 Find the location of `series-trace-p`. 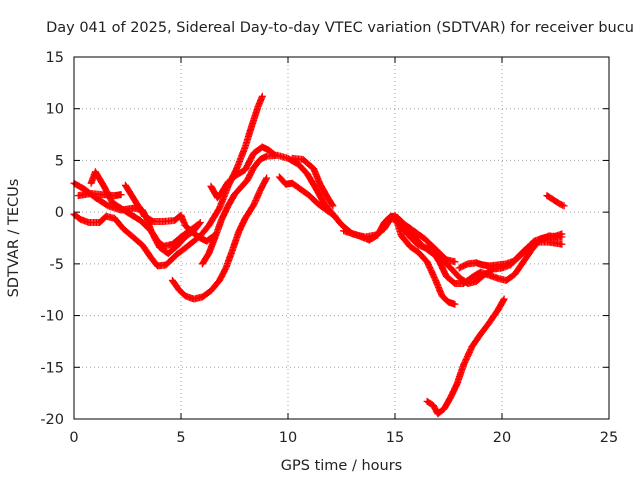

series-trace-p is located at coordinates (510, 251).